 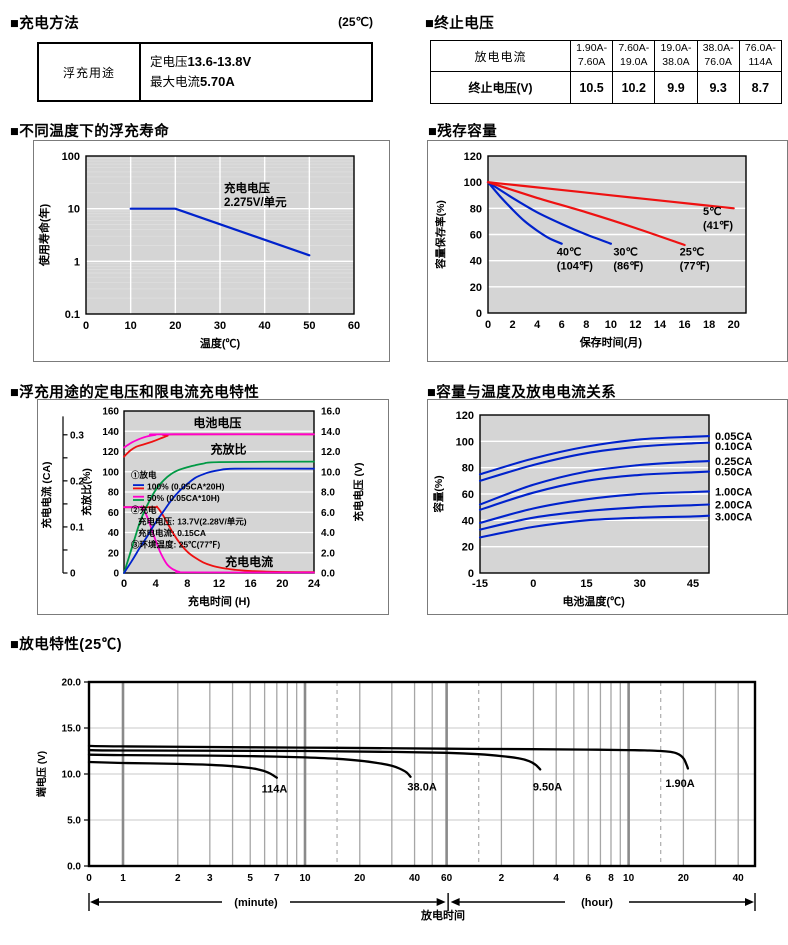 I want to click on svg-text: 7, so click(x=277, y=878).